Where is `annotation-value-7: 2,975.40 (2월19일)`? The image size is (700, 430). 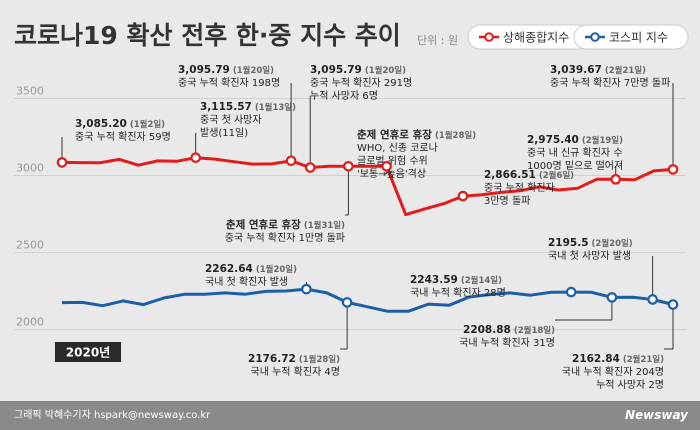
annotation-value-7: 2,975.40 (2월19일) is located at coordinates (575, 140).